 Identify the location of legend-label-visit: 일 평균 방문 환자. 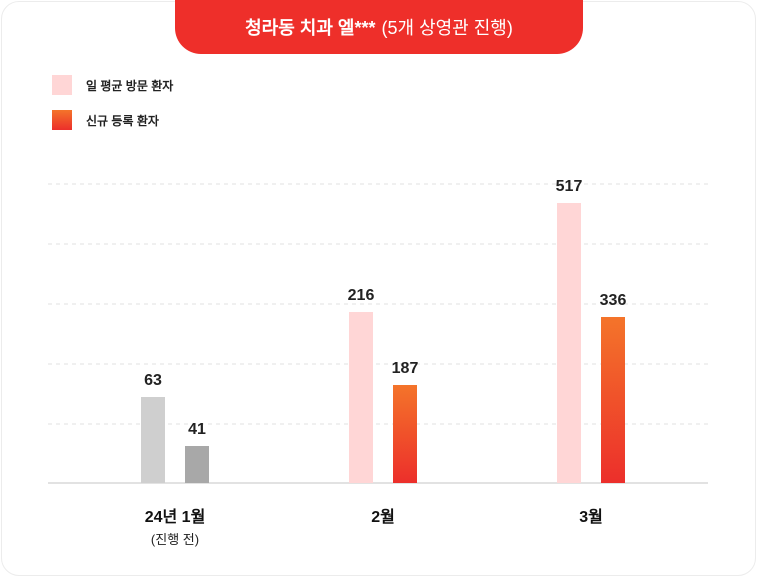
(130, 85).